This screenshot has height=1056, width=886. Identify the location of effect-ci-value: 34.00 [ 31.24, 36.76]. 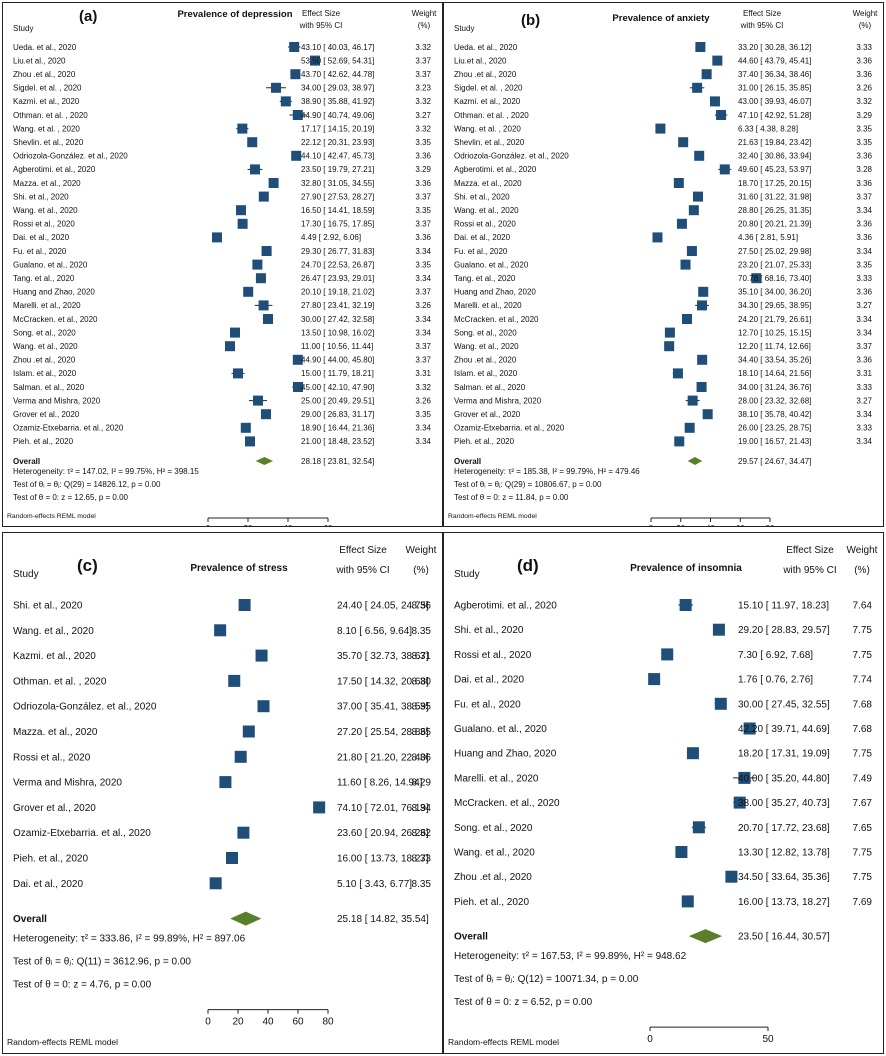
(774, 387).